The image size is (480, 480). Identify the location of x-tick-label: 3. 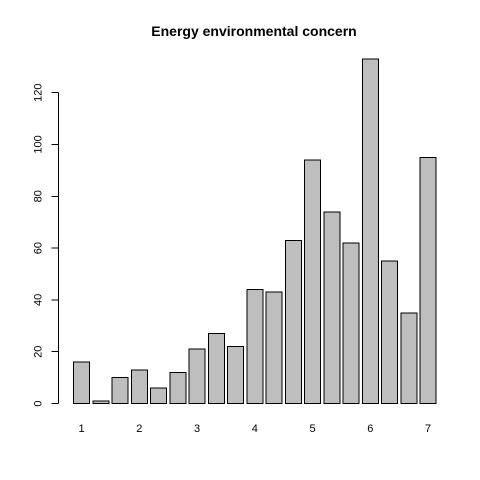
(197, 429).